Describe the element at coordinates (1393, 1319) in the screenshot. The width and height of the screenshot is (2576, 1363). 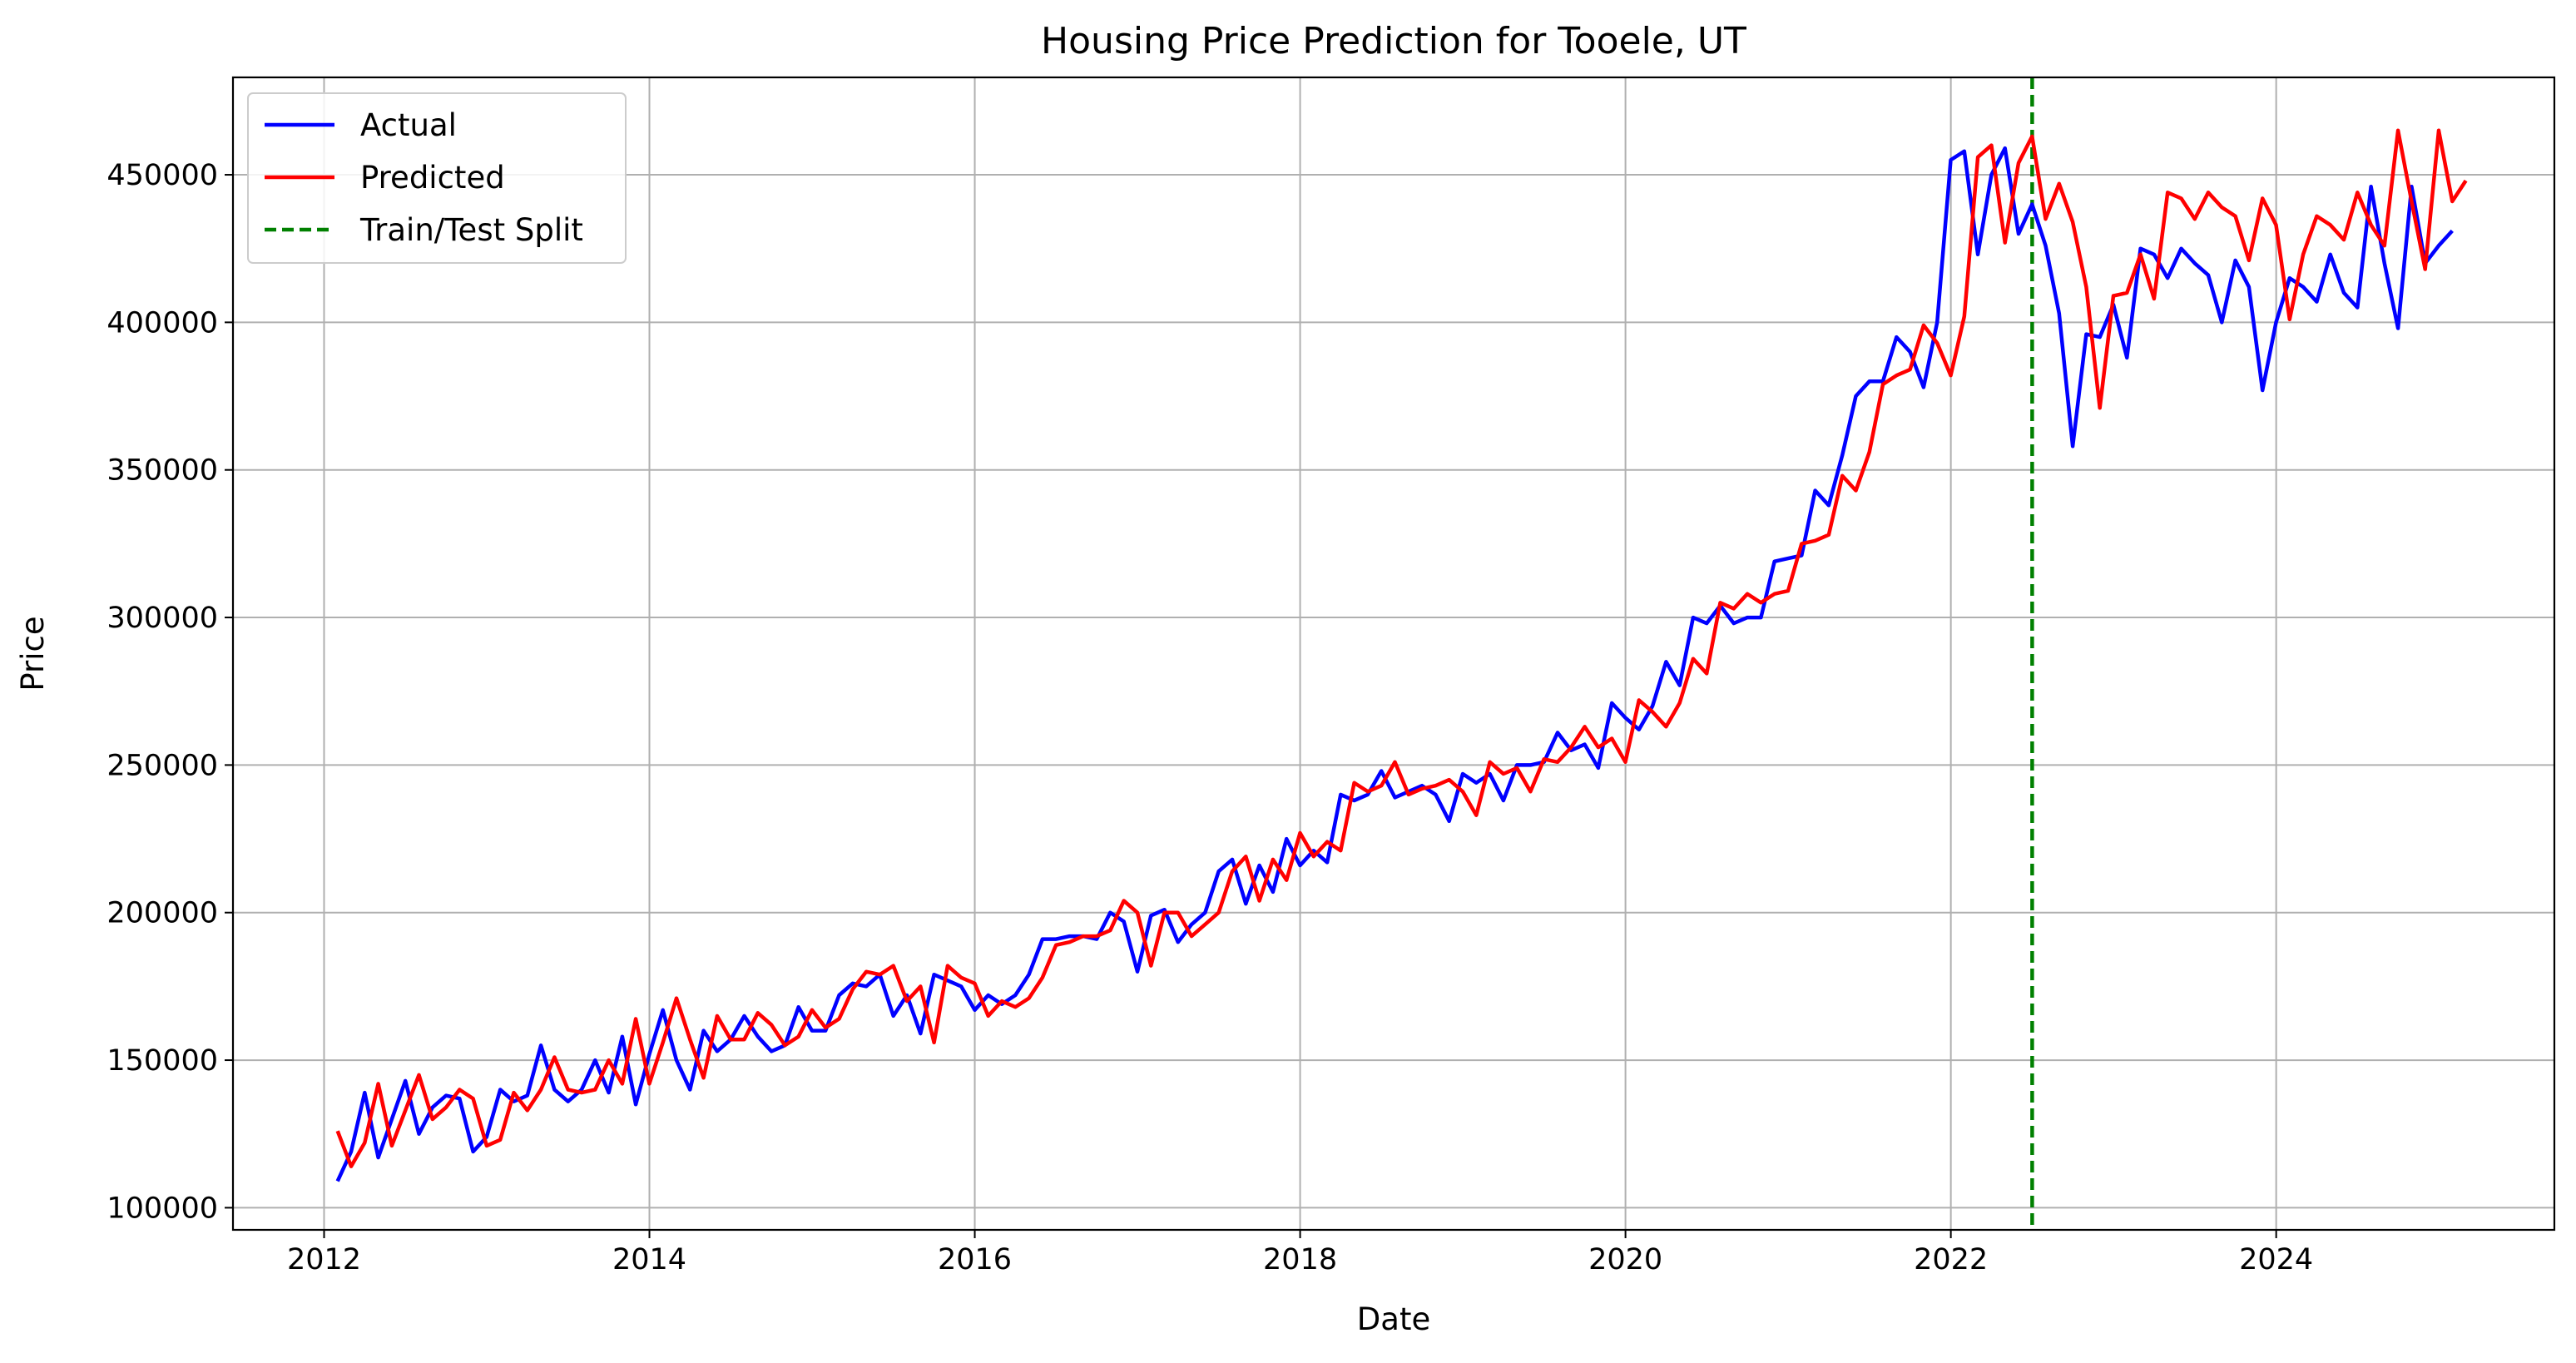
I see `x-axis-title: Date` at that location.